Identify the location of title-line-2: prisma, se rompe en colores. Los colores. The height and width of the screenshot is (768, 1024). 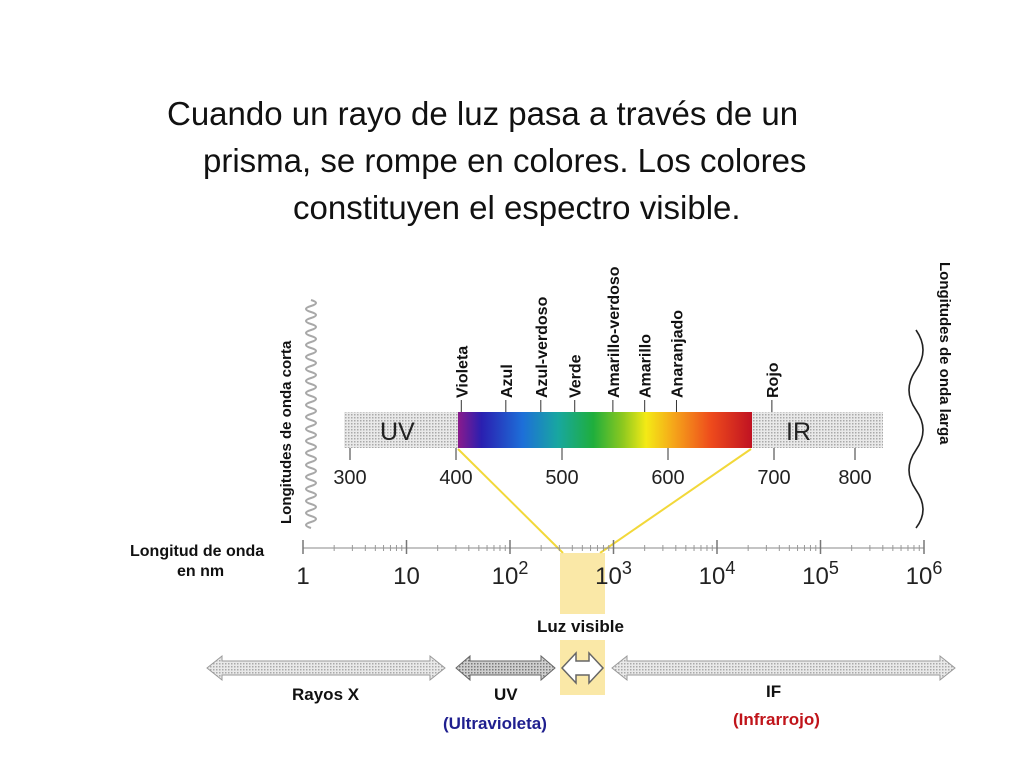
(505, 160).